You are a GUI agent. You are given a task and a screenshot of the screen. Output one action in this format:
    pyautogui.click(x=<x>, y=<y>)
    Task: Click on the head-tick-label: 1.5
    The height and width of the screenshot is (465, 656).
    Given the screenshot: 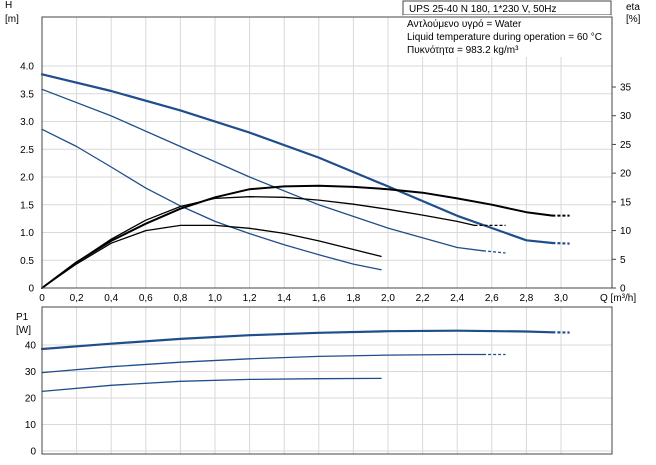 What is the action you would take?
    pyautogui.click(x=27, y=205)
    